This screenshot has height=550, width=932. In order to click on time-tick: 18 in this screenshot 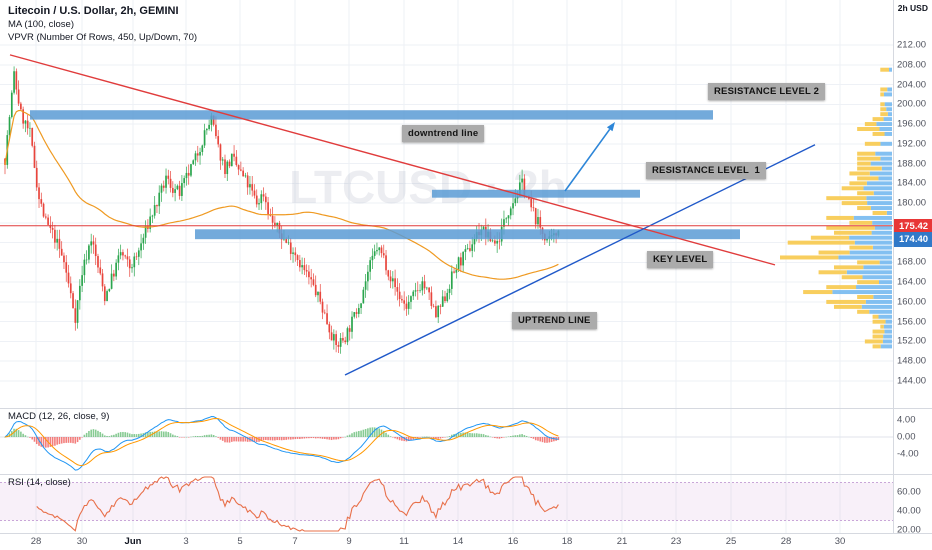, I will do `click(567, 541)`.